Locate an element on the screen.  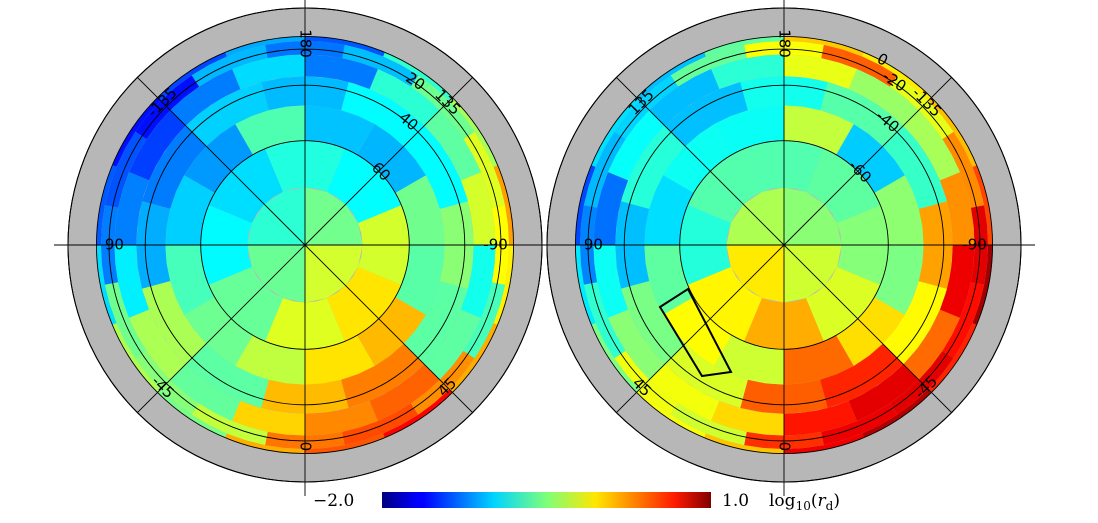
colorbar-gradient is located at coordinates (546, 500).